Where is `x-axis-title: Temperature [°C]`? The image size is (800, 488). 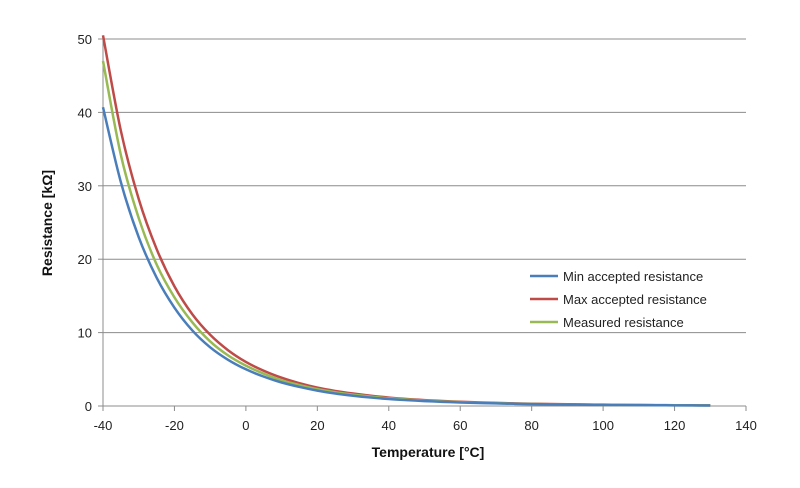 x-axis-title: Temperature [°C] is located at coordinates (428, 452).